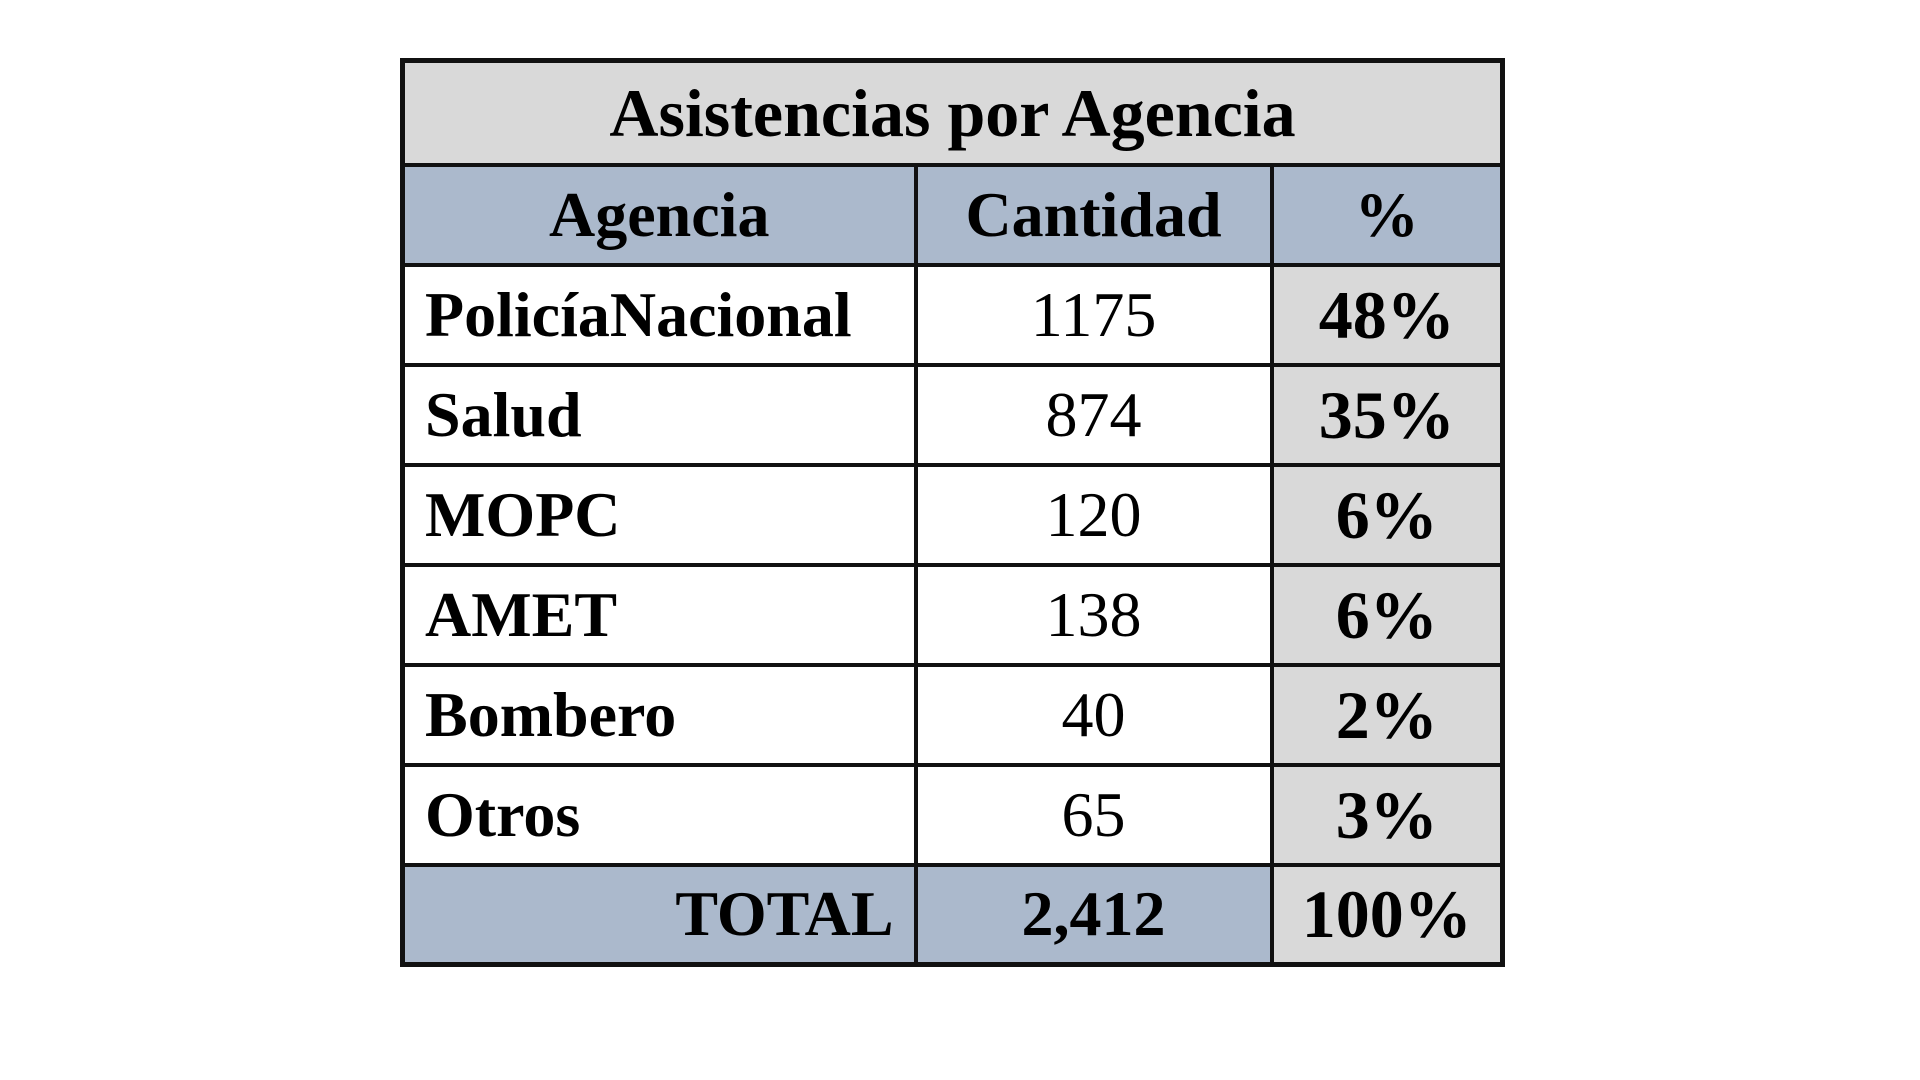 Image resolution: width=1920 pixels, height=1080 pixels. I want to click on cantidad-cell: 874, so click(1093, 414).